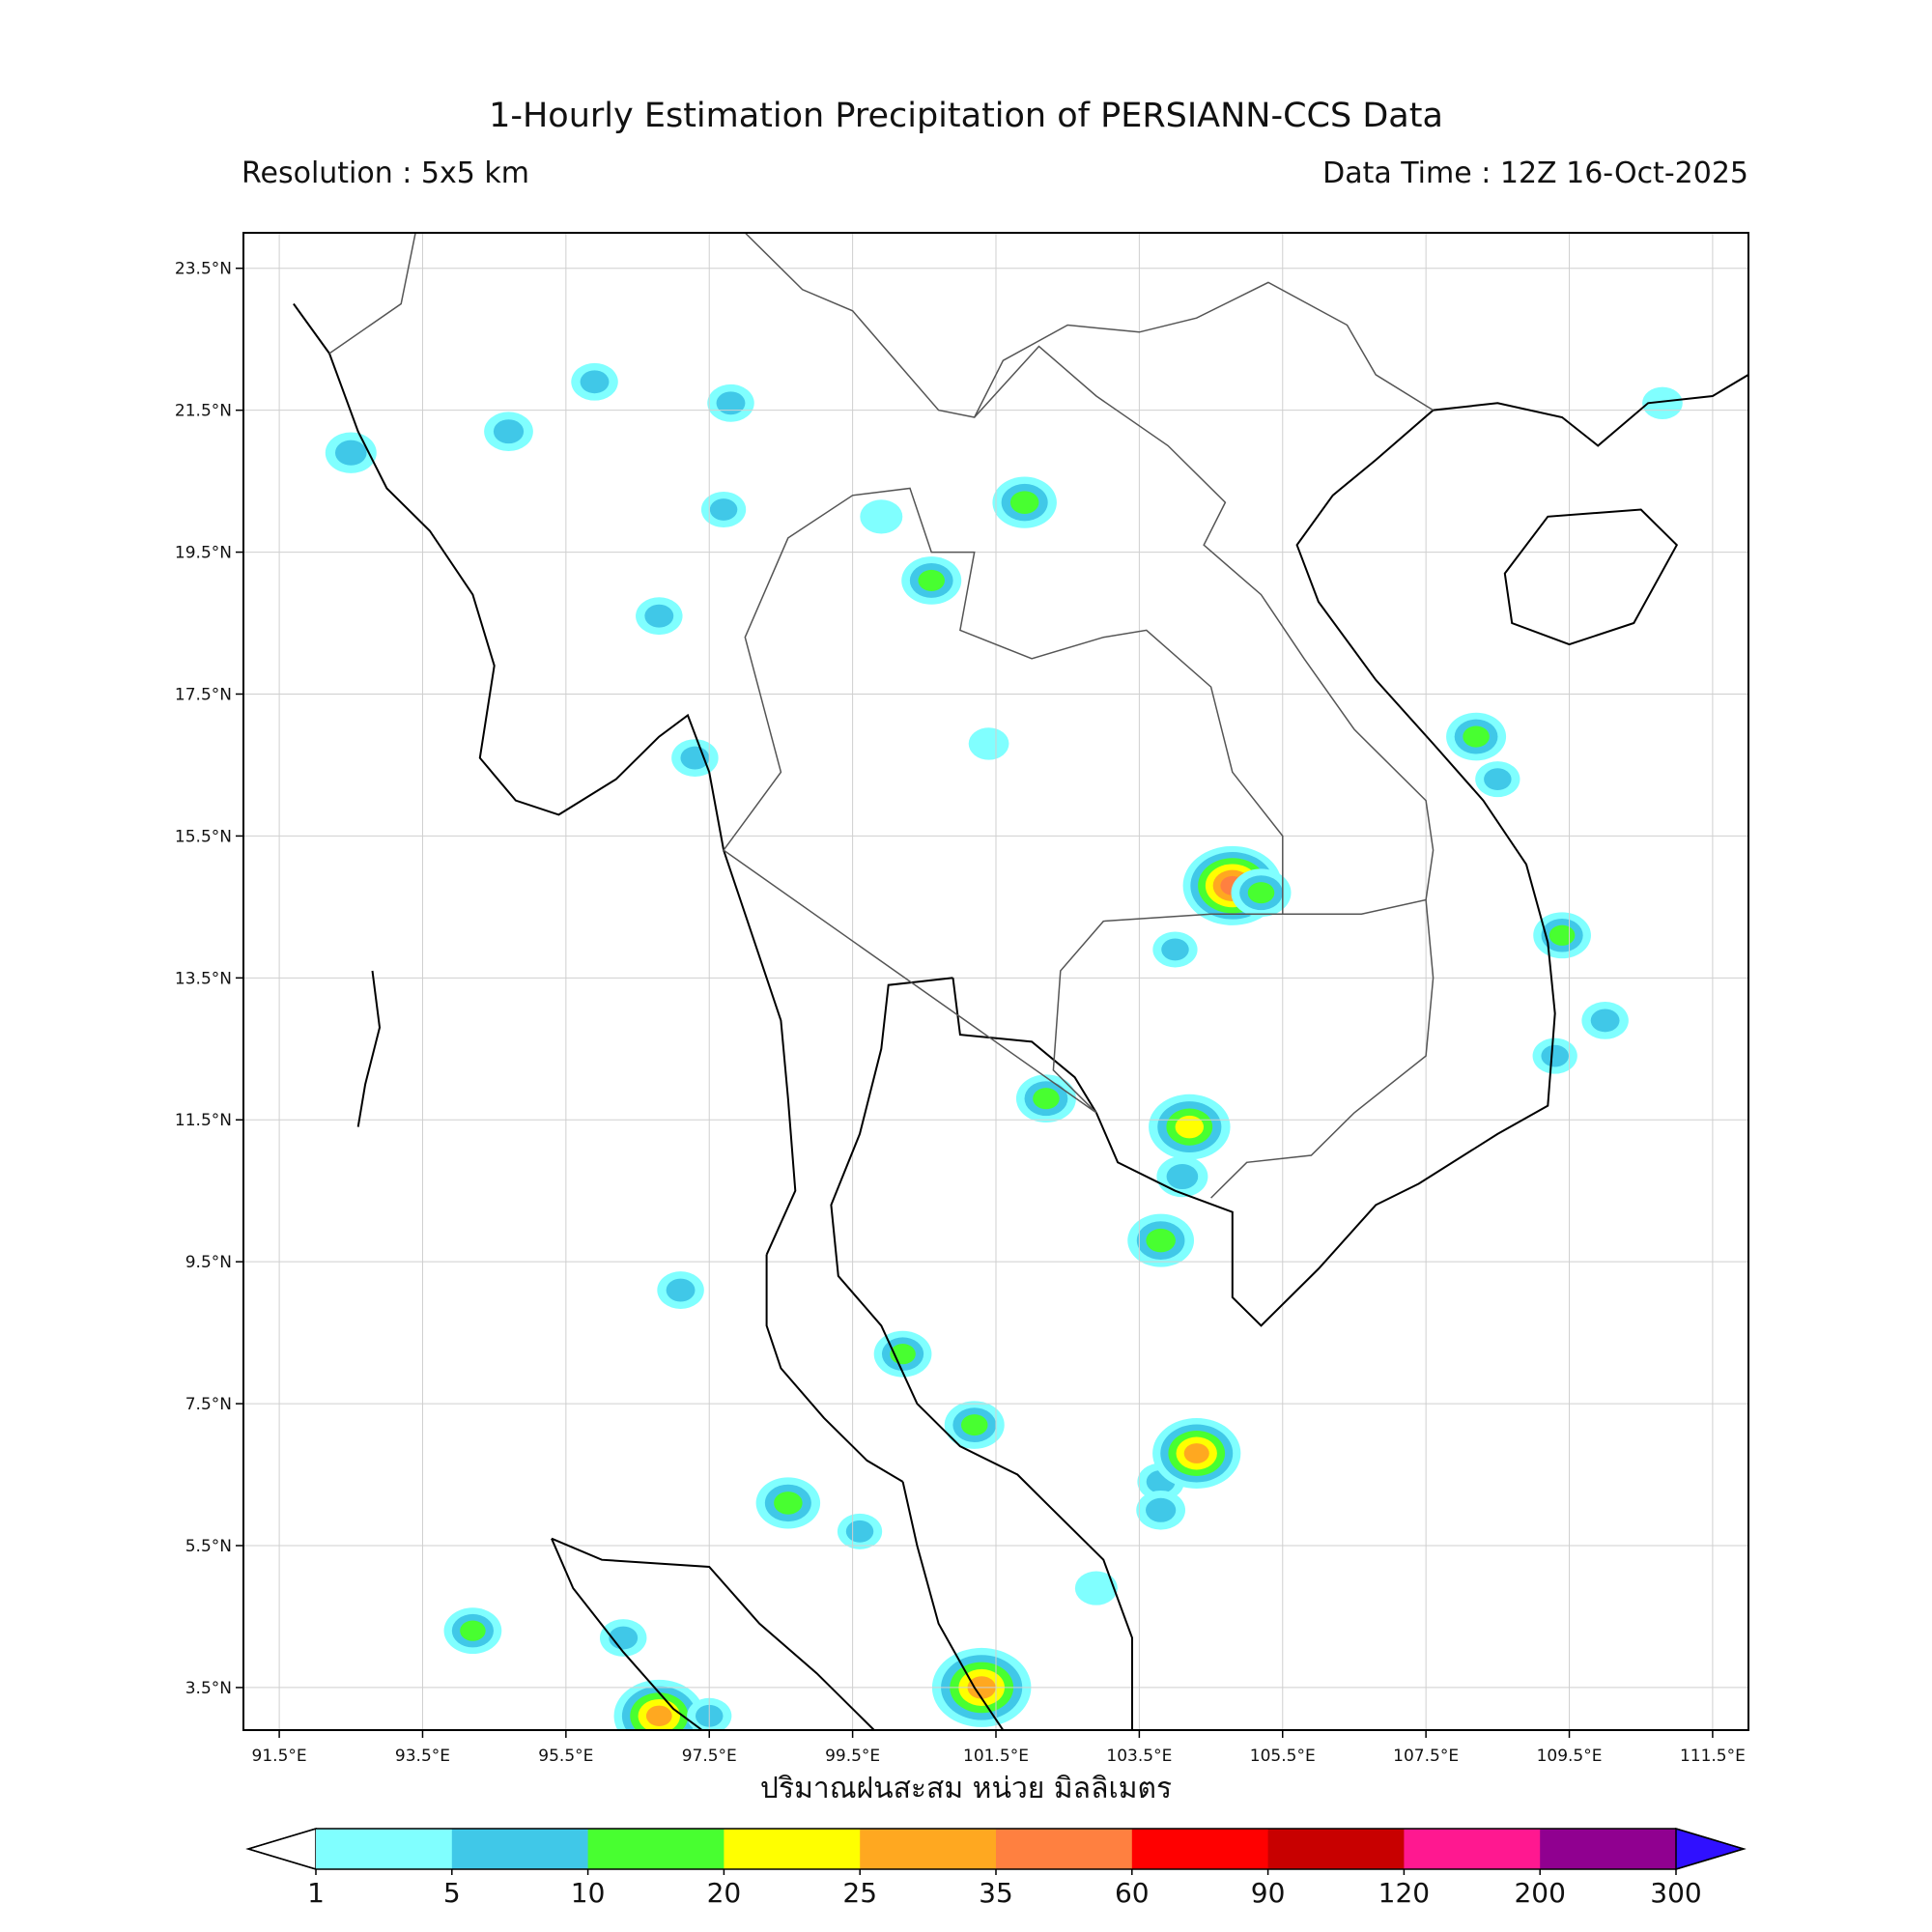 The width and height of the screenshot is (1932, 1932). What do you see at coordinates (966, 1788) in the screenshot?
I see `colorbar-unit-label: ปริมาณฝนสะสม หน่วย มิลลิเมตร` at bounding box center [966, 1788].